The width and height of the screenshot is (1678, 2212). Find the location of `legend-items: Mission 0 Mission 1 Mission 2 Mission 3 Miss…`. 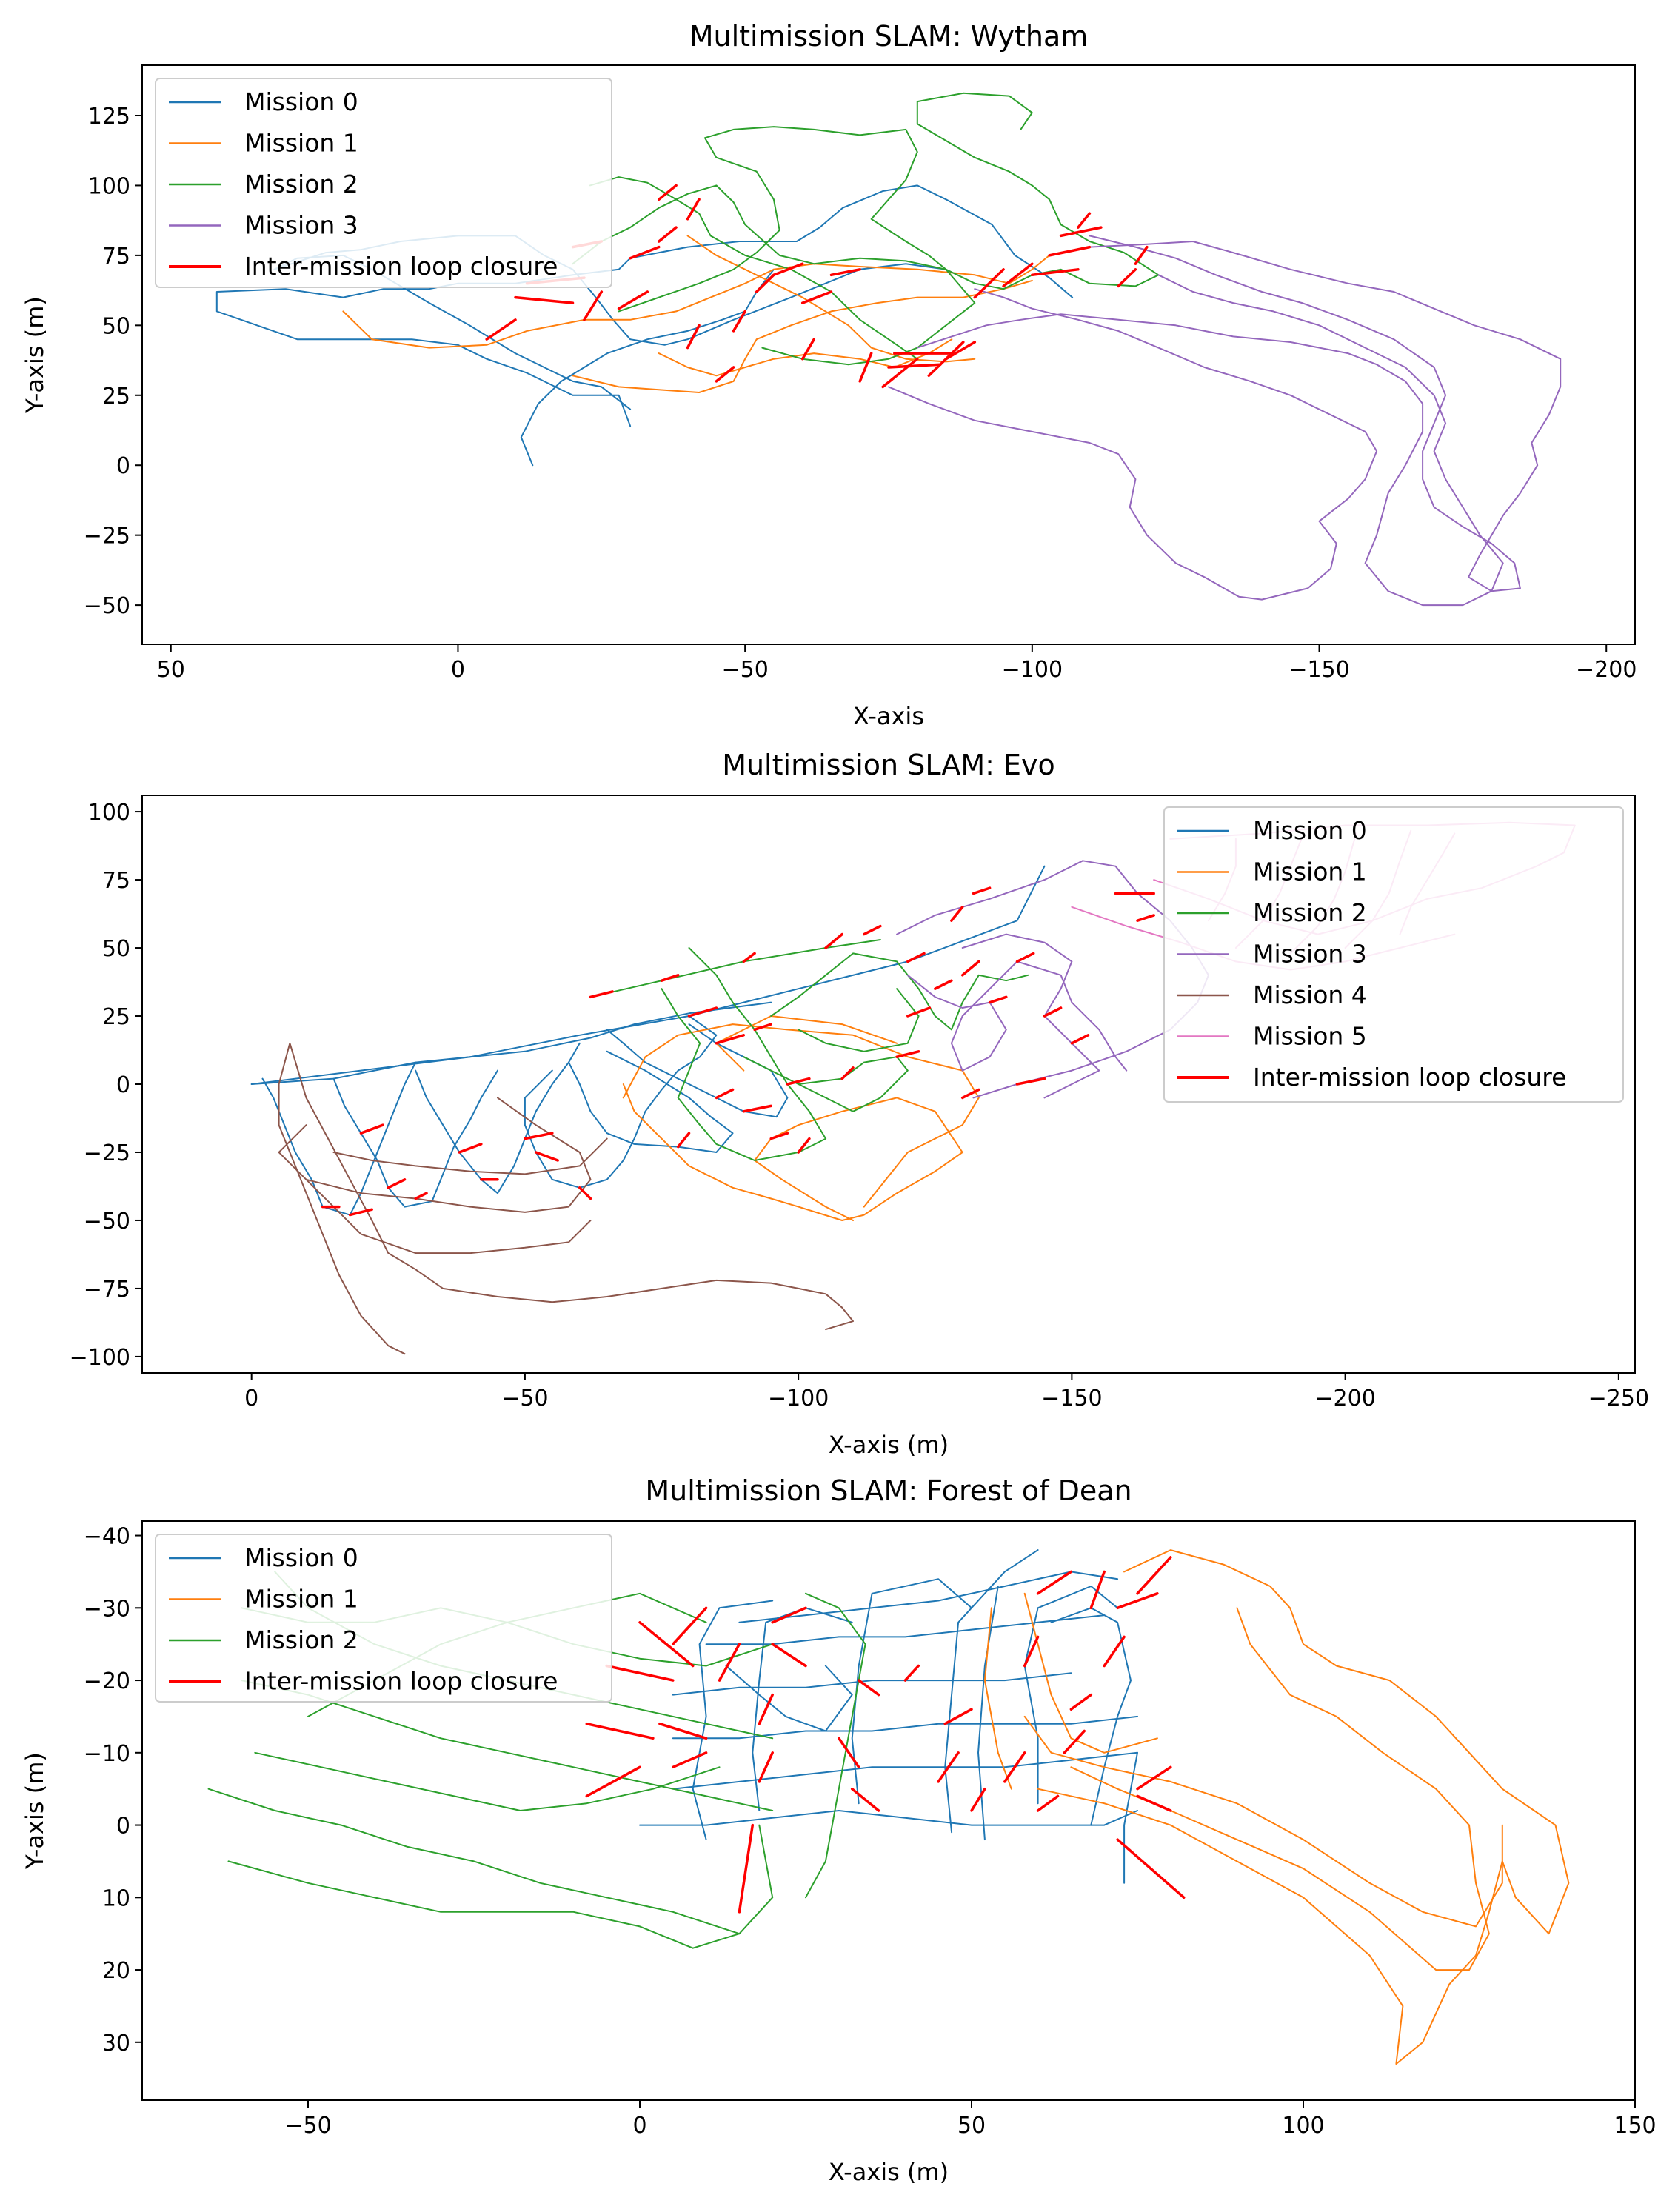

legend-items: Mission 0 Mission 1 Mission 2 Mission 3 Miss… is located at coordinates (1371, 954).